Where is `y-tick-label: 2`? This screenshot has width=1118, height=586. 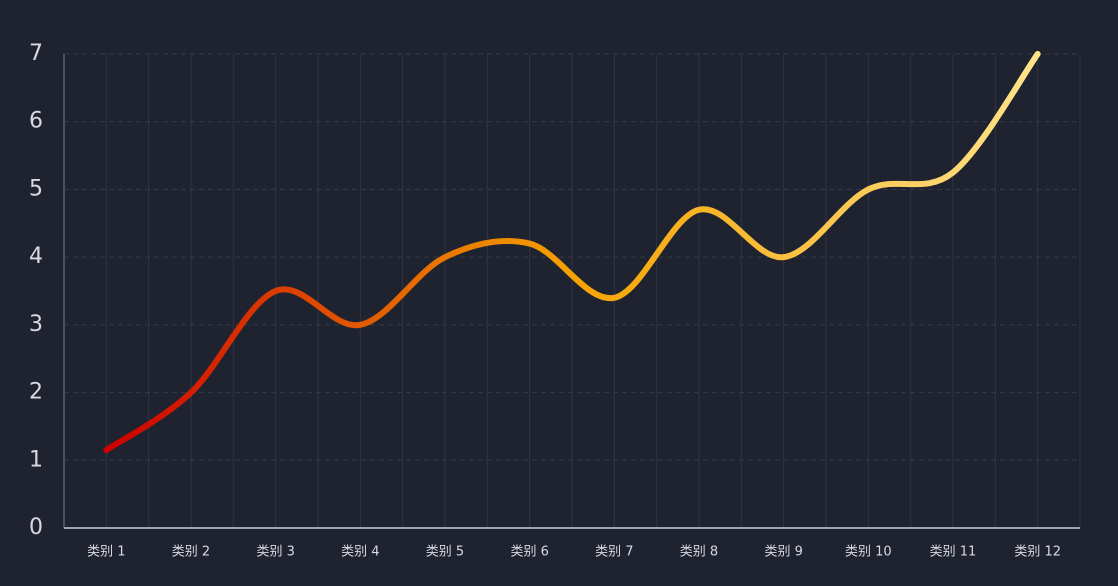
y-tick-label: 2 is located at coordinates (36, 392).